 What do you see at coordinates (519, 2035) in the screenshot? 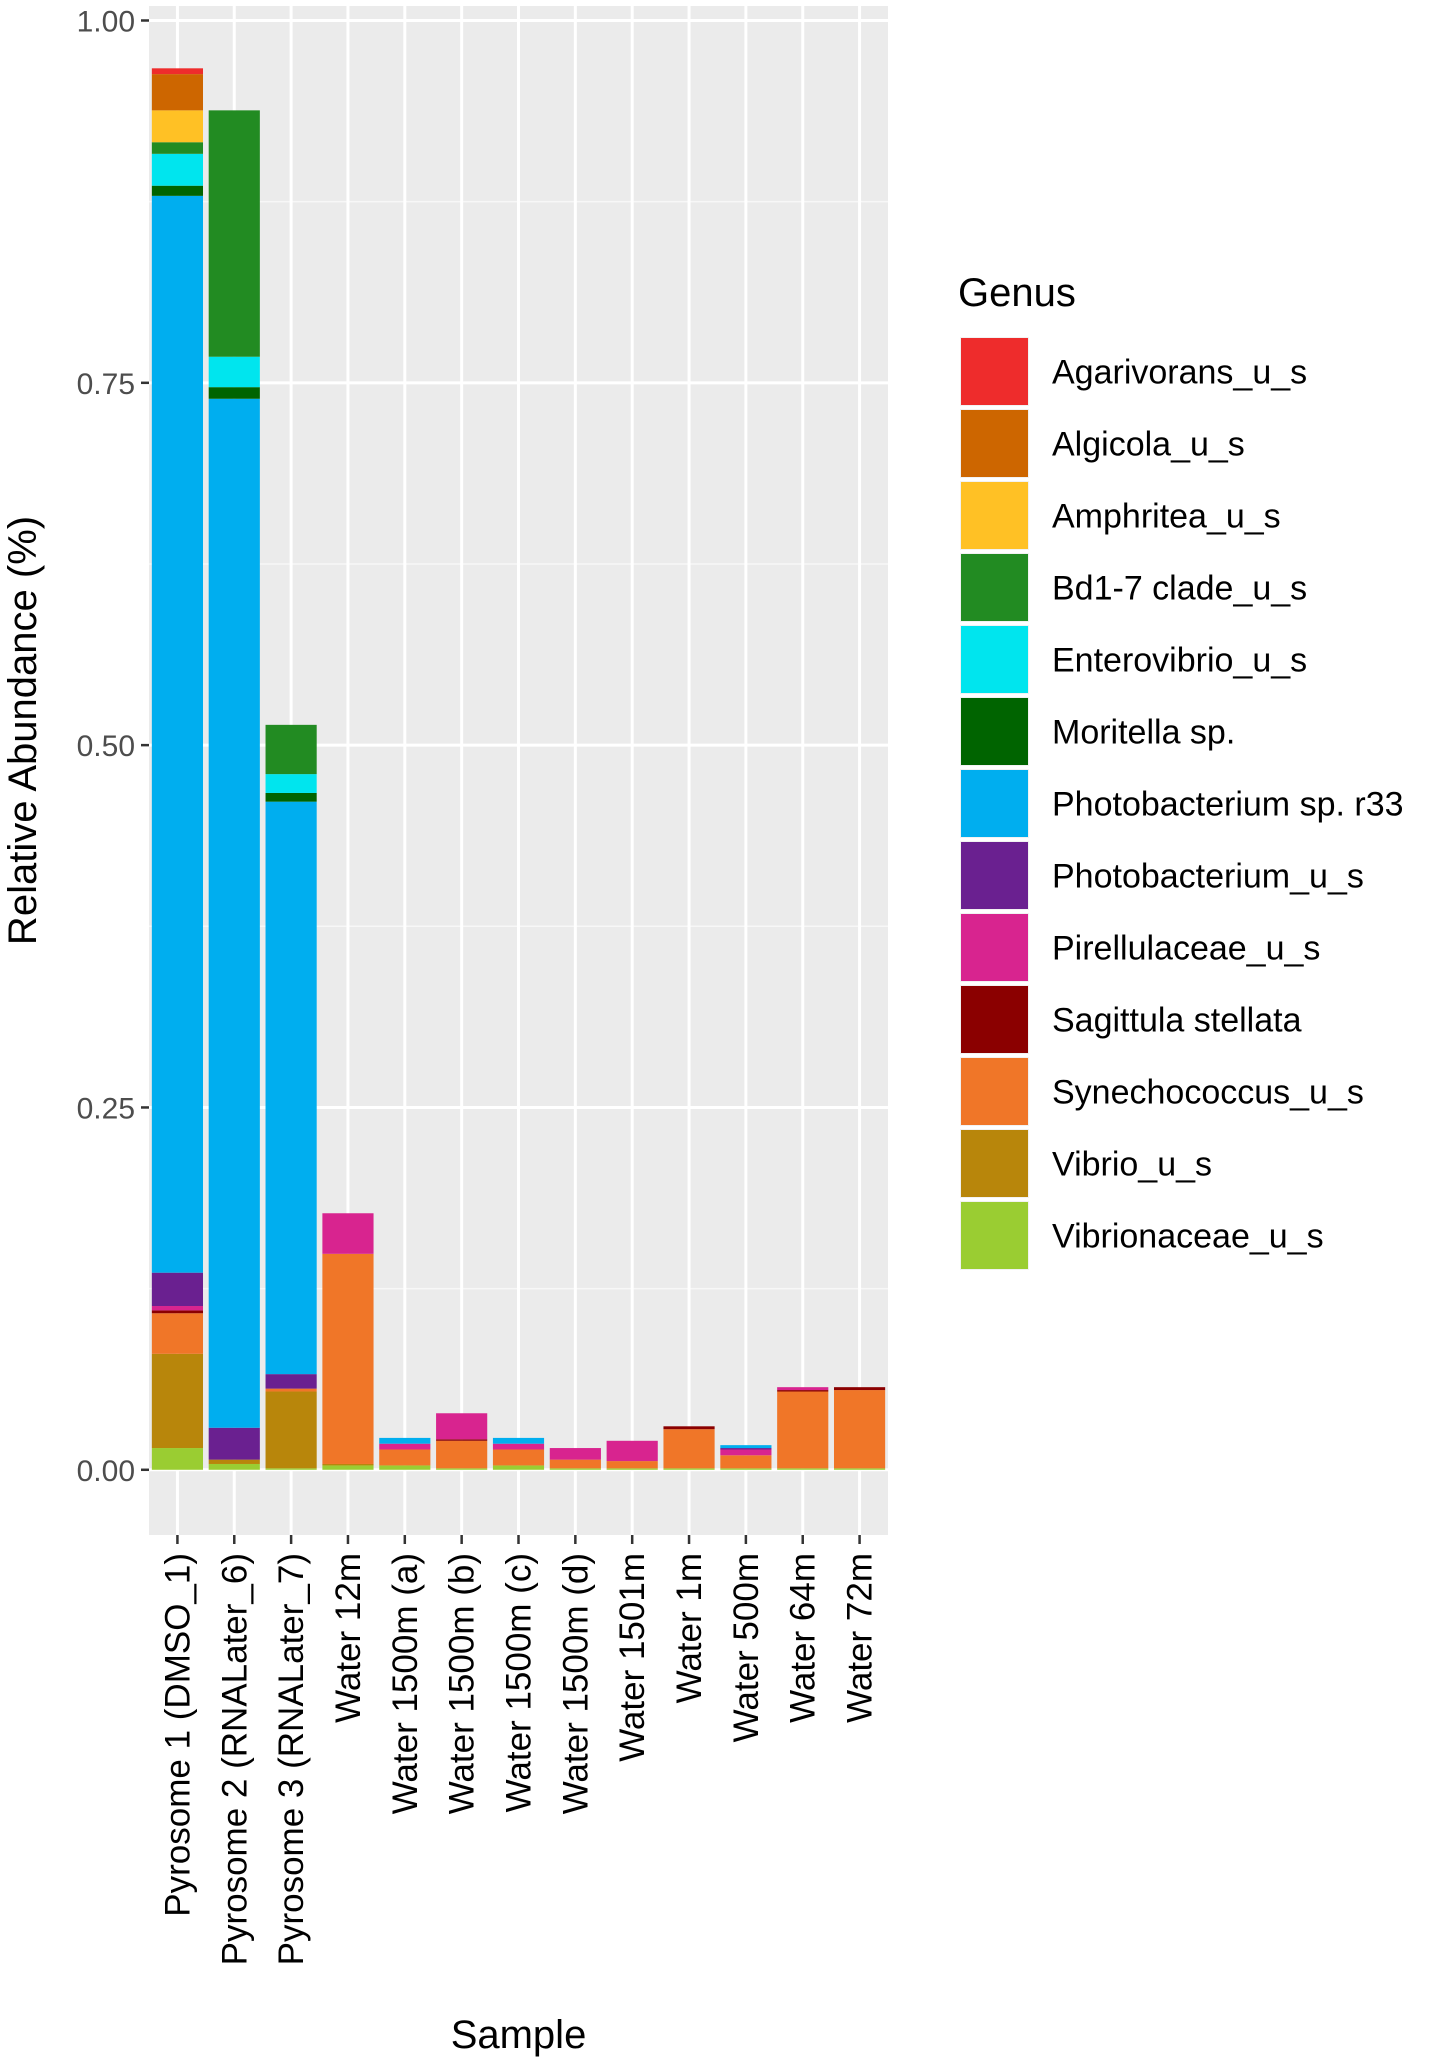
I see `x-axis-title: Sample` at bounding box center [519, 2035].